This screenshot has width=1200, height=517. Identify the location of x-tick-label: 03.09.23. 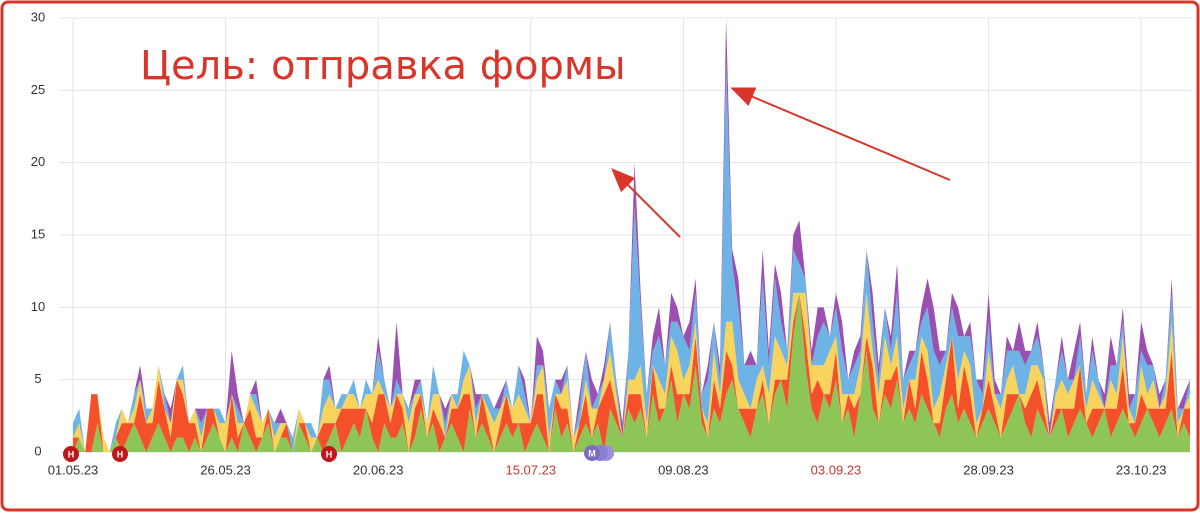
(836, 469).